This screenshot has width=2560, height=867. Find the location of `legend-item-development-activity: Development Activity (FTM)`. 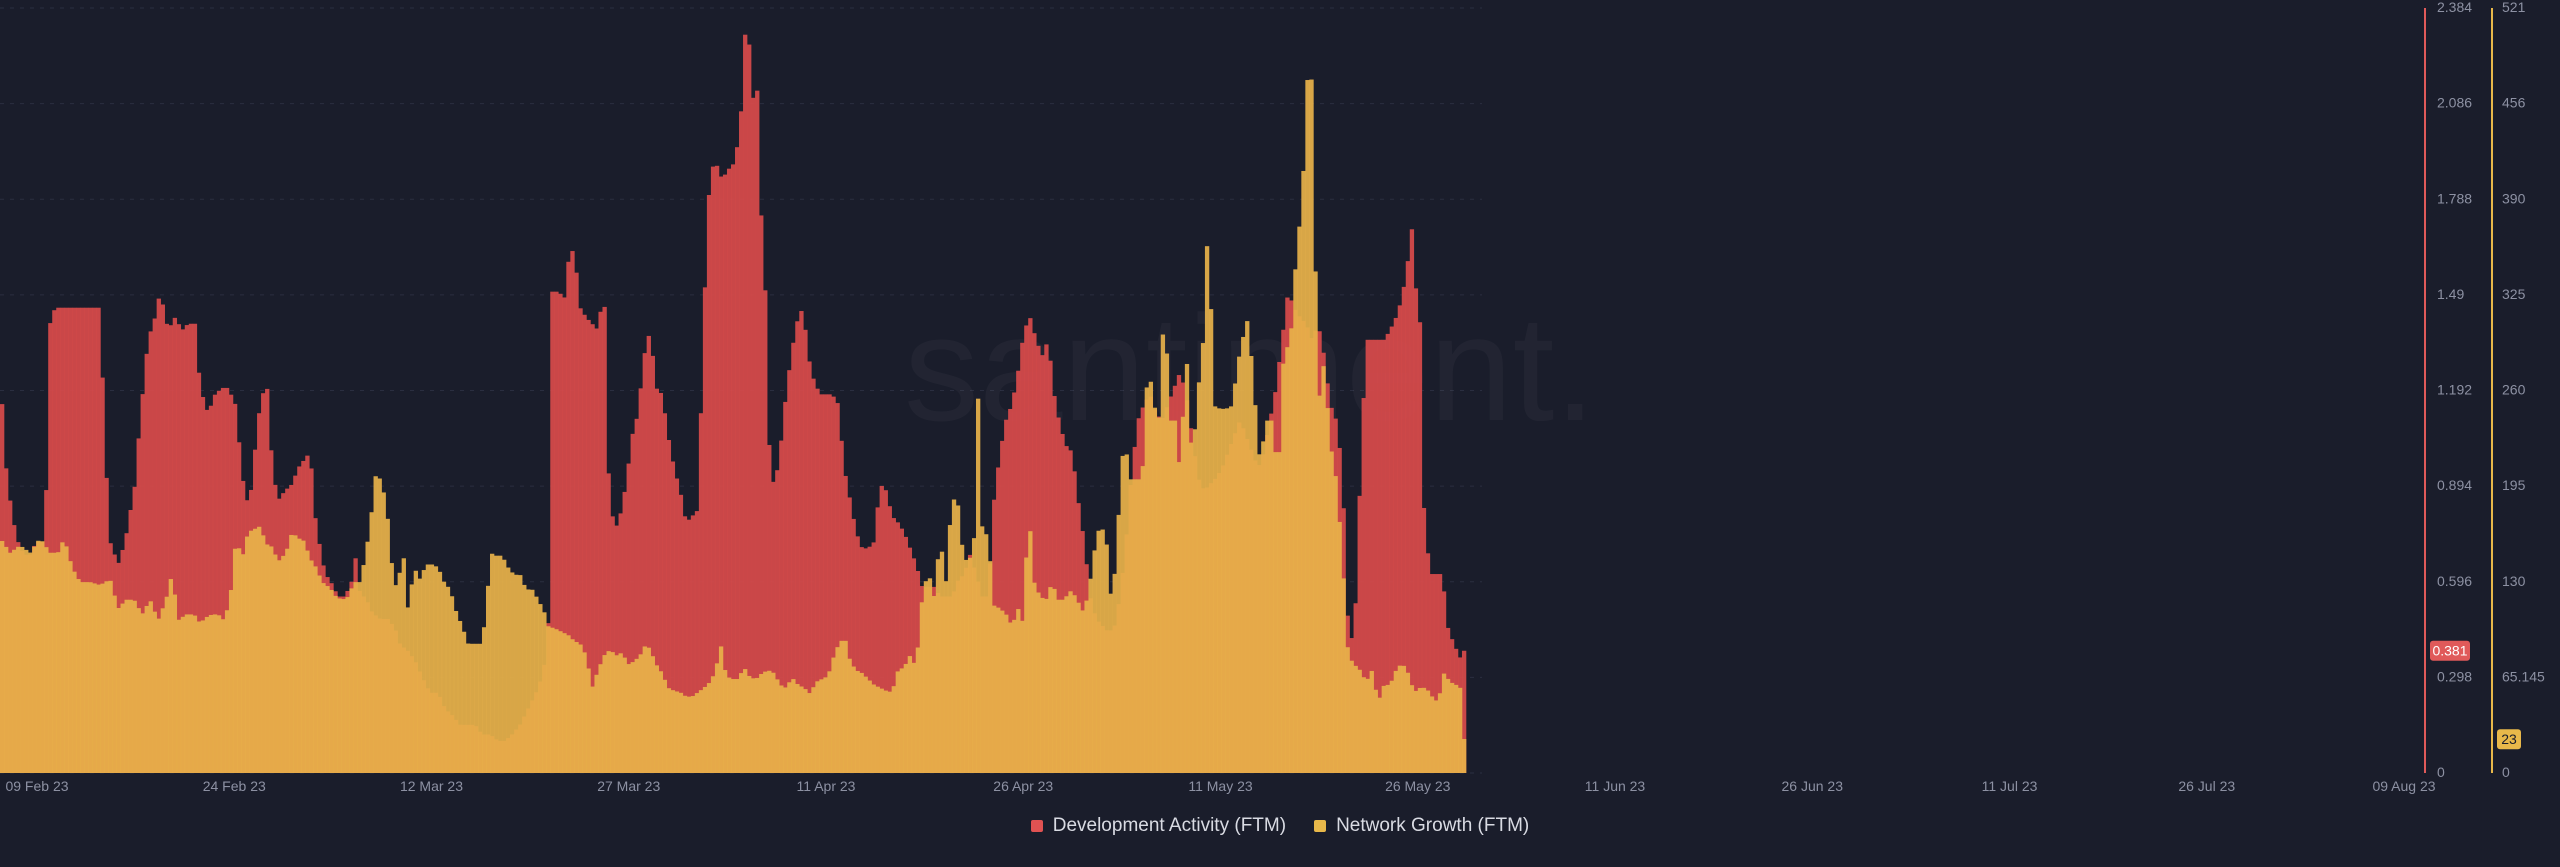

legend-item-development-activity: Development Activity (FTM) is located at coordinates (1158, 826).